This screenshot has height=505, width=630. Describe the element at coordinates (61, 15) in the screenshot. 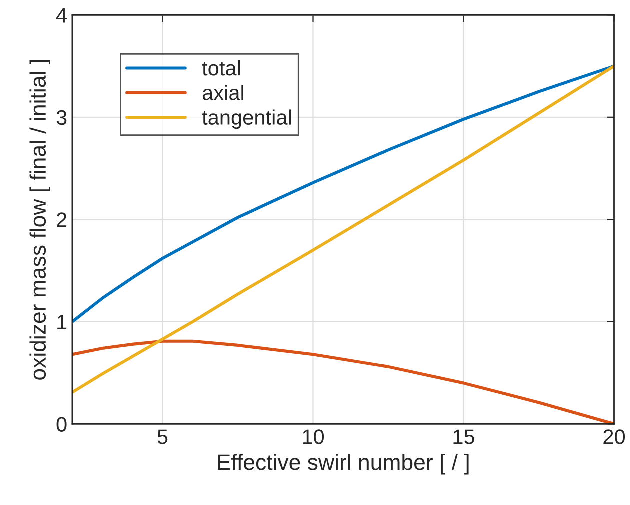

I see `y-tick-label: 4` at that location.